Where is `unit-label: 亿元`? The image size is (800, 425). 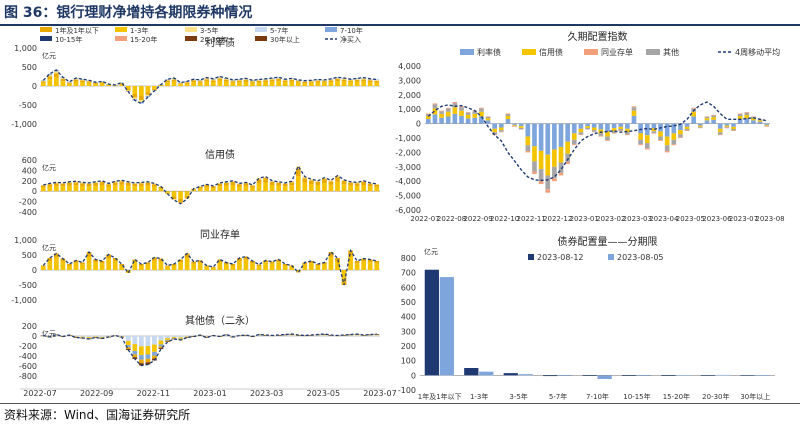 unit-label: 亿元 is located at coordinates (49, 333).